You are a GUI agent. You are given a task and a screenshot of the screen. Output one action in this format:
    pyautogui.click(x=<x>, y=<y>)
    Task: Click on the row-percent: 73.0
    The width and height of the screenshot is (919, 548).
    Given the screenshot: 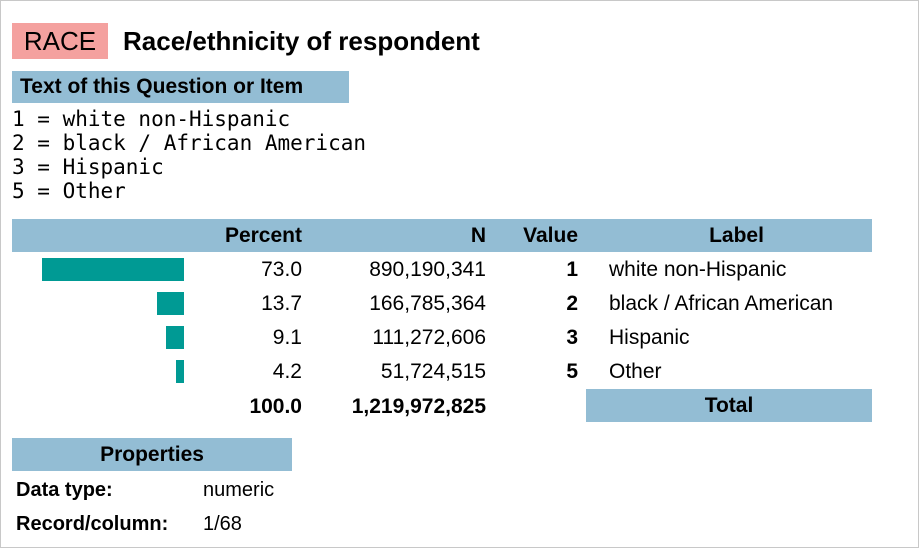 What is the action you would take?
    pyautogui.click(x=281, y=269)
    